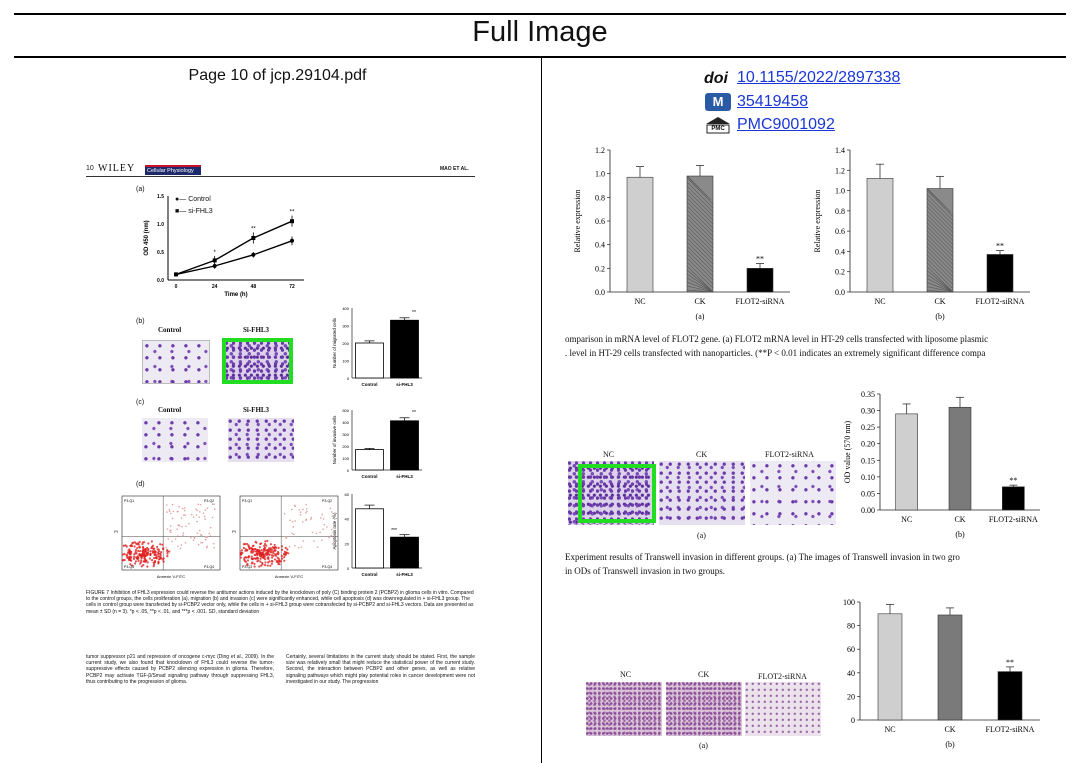  Describe the element at coordinates (541, 410) in the screenshot. I see `column-divider` at that location.